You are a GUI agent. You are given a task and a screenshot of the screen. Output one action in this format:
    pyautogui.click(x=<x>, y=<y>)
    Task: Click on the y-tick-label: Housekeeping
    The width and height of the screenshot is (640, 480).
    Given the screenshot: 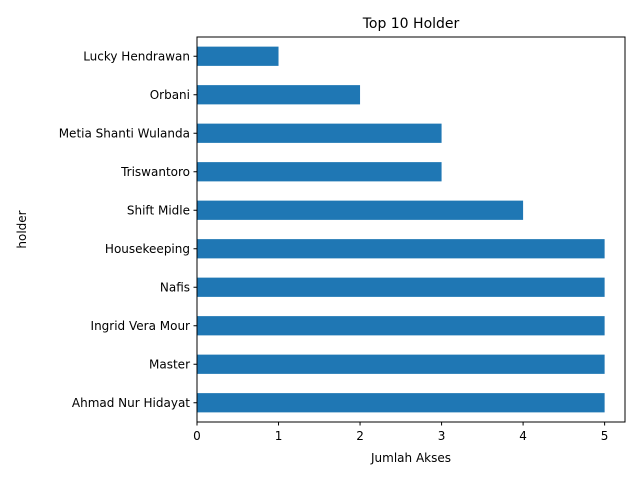 What is the action you would take?
    pyautogui.click(x=147, y=249)
    